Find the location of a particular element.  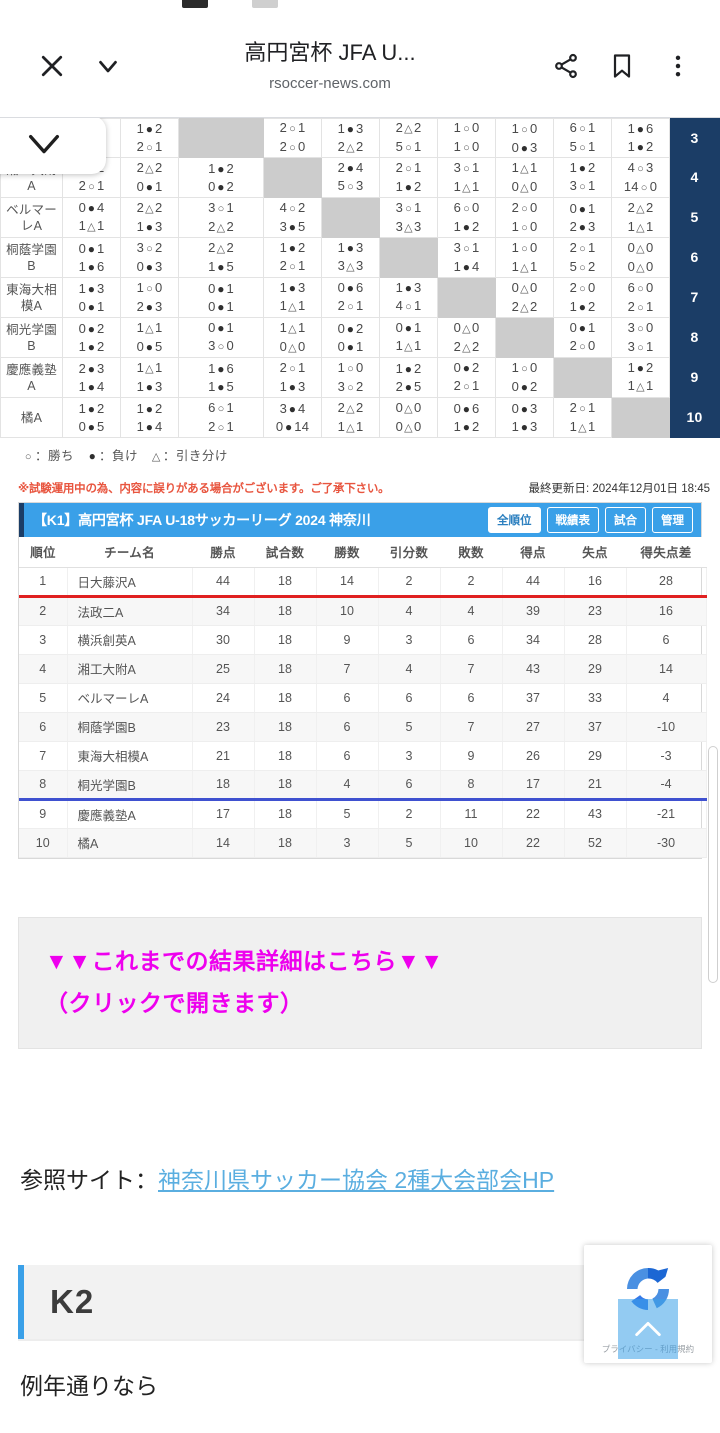

cross-table-result-cell: 1205 is located at coordinates (91, 417).